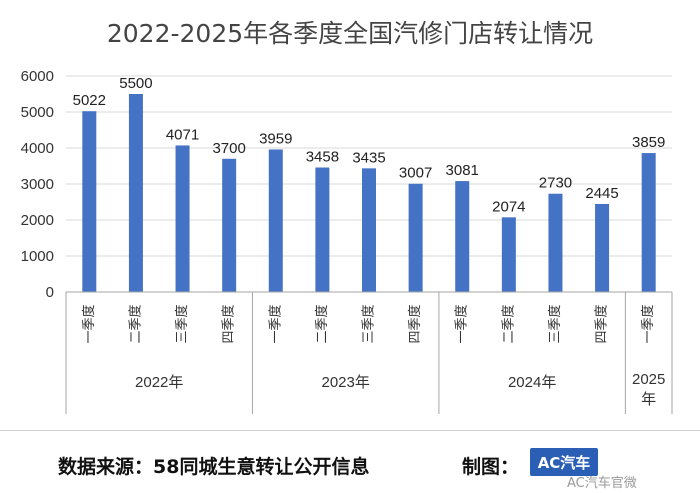 Image resolution: width=700 pixels, height=493 pixels. What do you see at coordinates (89, 100) in the screenshot?
I see `data-label: 5022` at bounding box center [89, 100].